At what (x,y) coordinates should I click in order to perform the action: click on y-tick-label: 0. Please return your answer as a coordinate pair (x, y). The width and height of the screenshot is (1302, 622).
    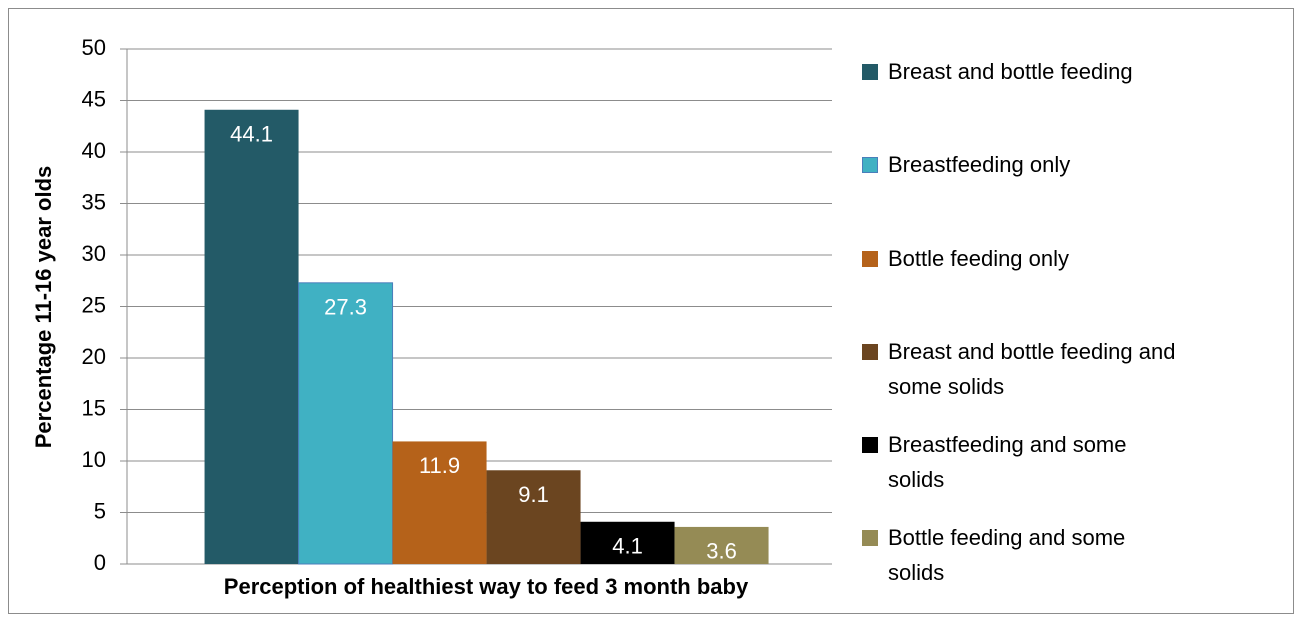
    Looking at the image, I should click on (100, 562).